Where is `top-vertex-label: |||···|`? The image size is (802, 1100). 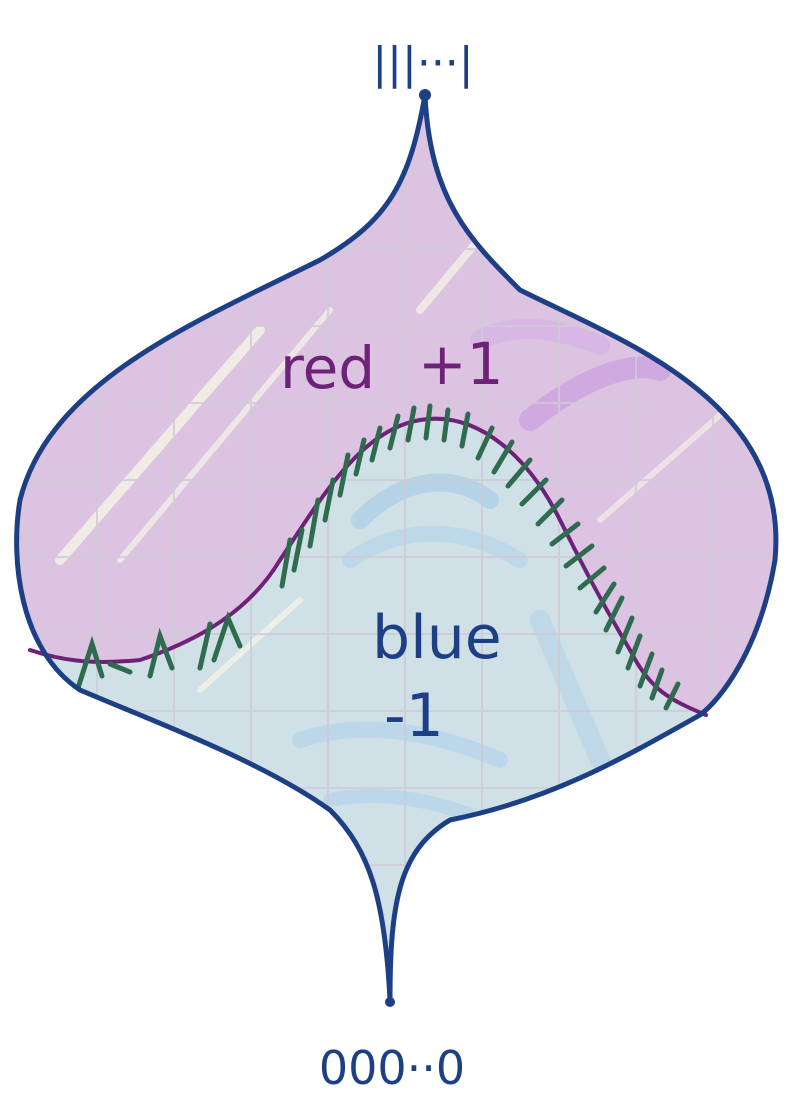
top-vertex-label: |||···| is located at coordinates (422, 63).